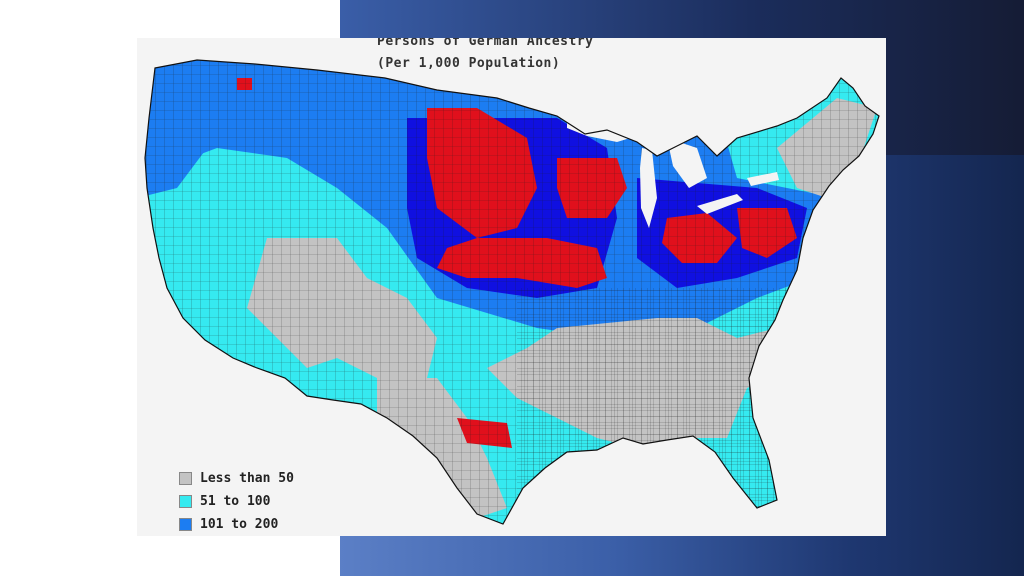  What do you see at coordinates (697, 406) in the screenshot?
I see `county-grid-east` at bounding box center [697, 406].